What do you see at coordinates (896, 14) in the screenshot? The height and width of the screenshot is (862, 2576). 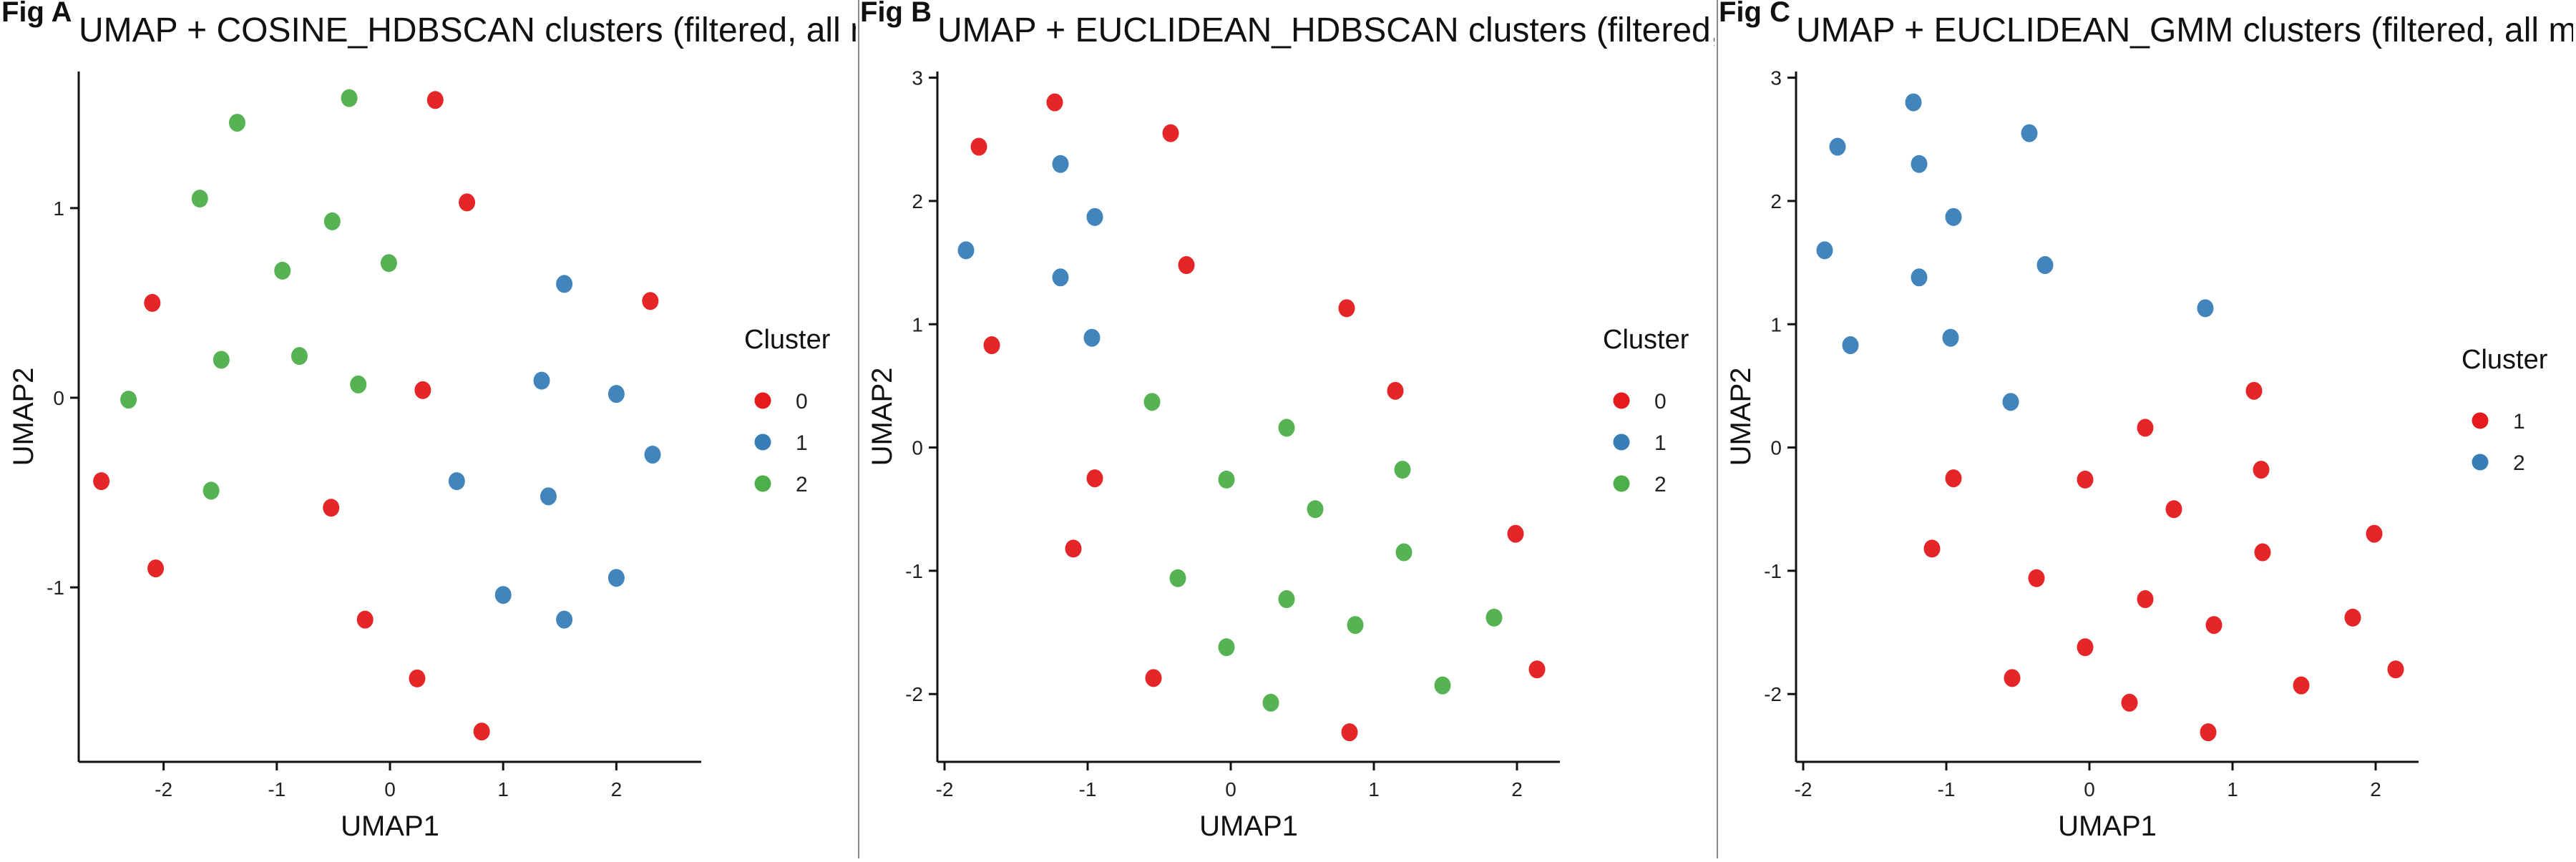 I see `figure-tag: Fig B` at bounding box center [896, 14].